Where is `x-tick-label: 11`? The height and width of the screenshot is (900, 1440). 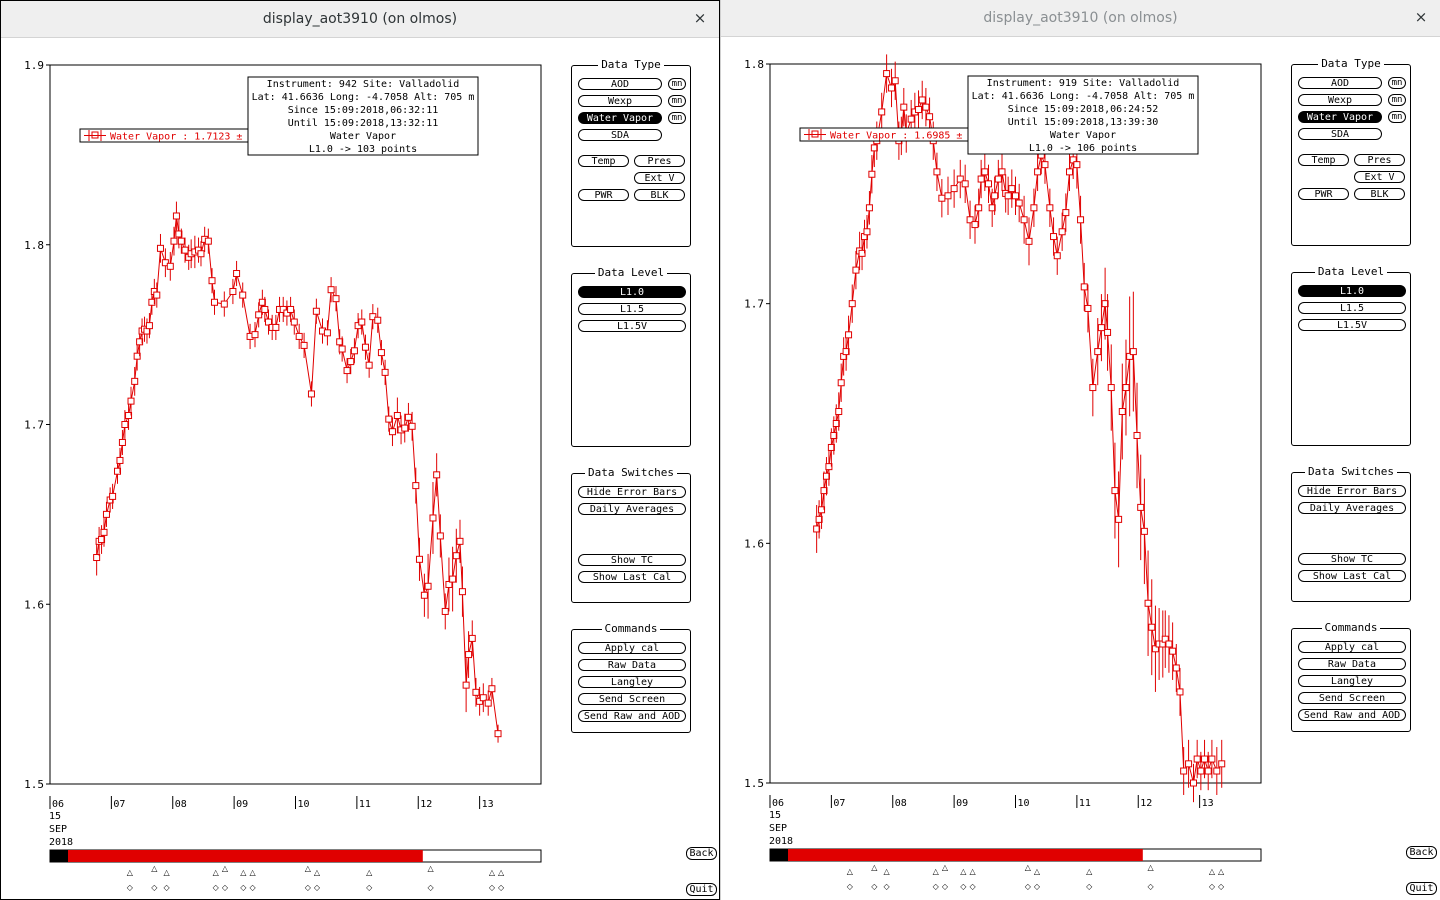 x-tick-label: 11 is located at coordinates (1085, 803).